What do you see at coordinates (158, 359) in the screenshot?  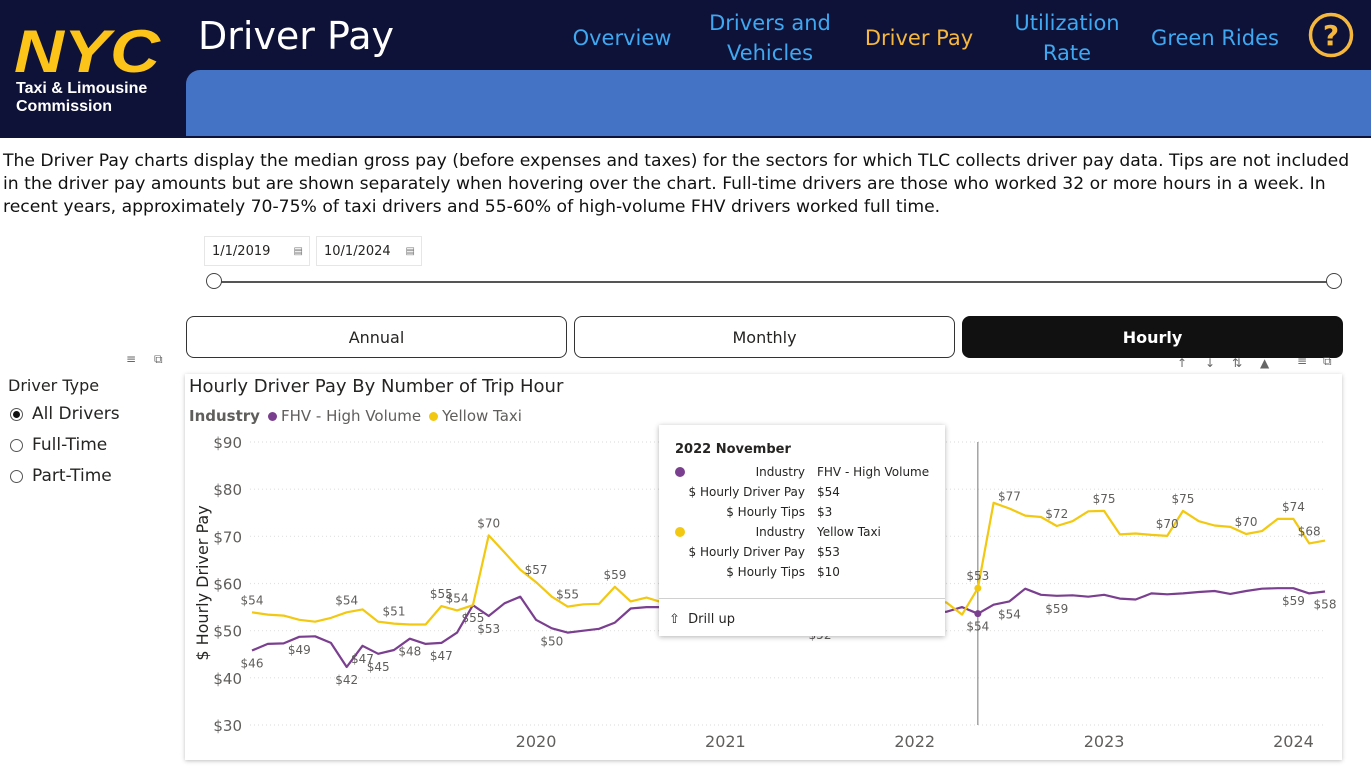 I see `focus-mode-icon: ⧉` at bounding box center [158, 359].